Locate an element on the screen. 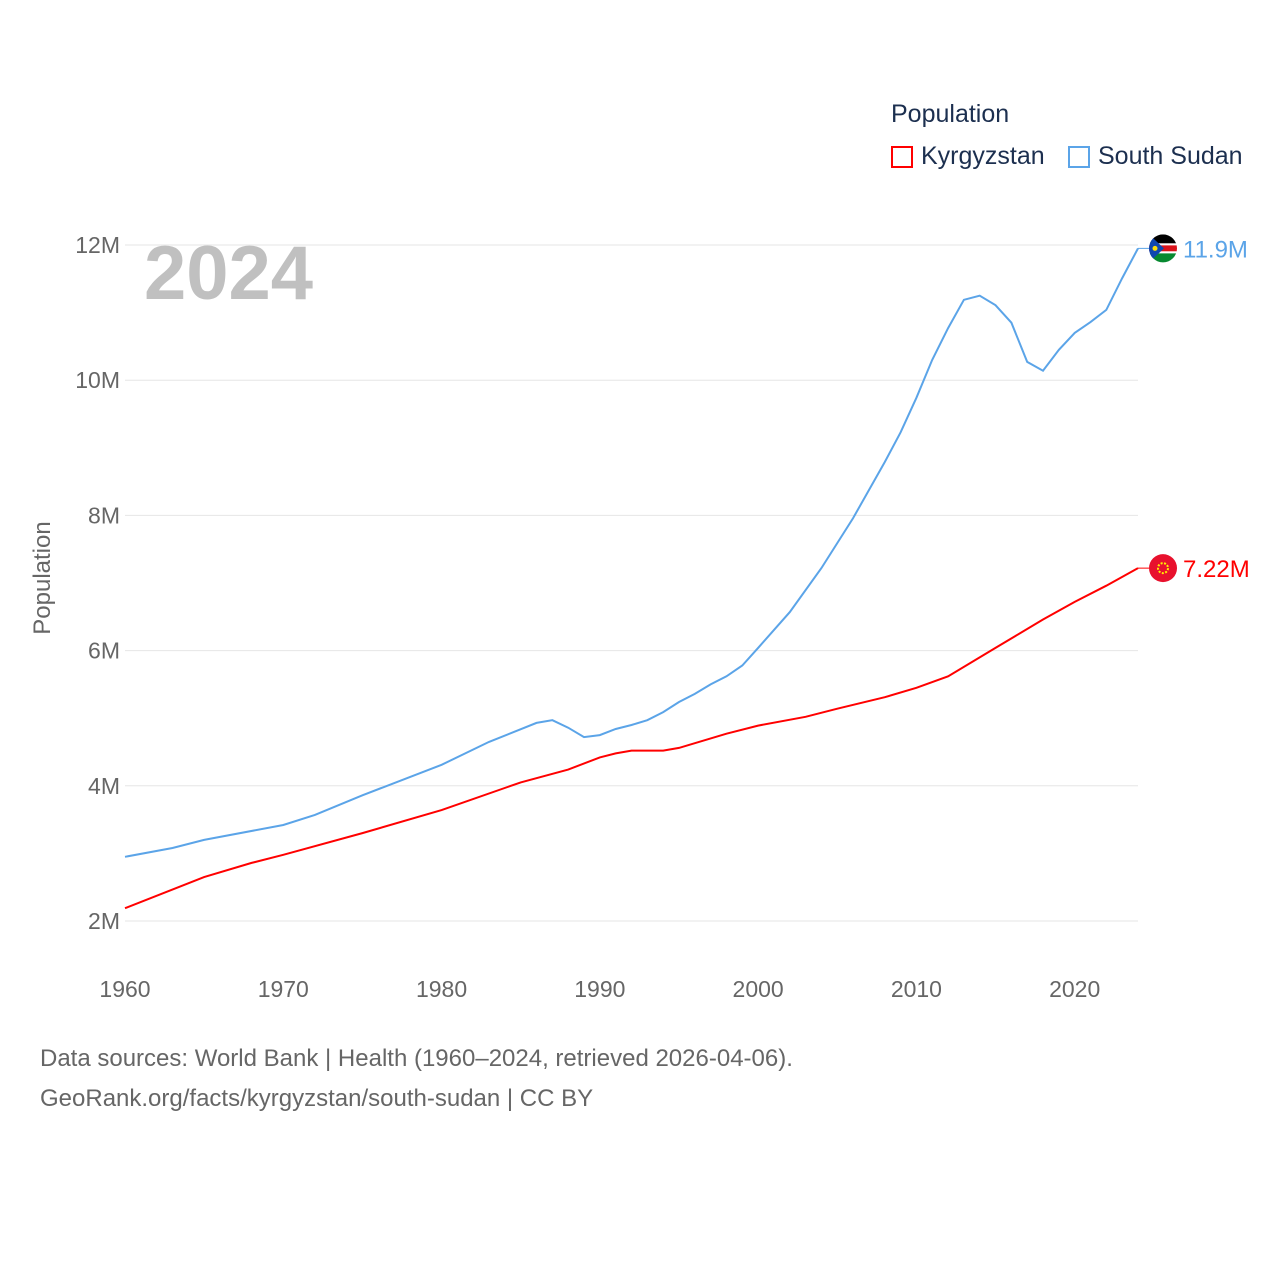 Image resolution: width=1280 pixels, height=1280 pixels. y-tick-label: 12M is located at coordinates (97, 245).